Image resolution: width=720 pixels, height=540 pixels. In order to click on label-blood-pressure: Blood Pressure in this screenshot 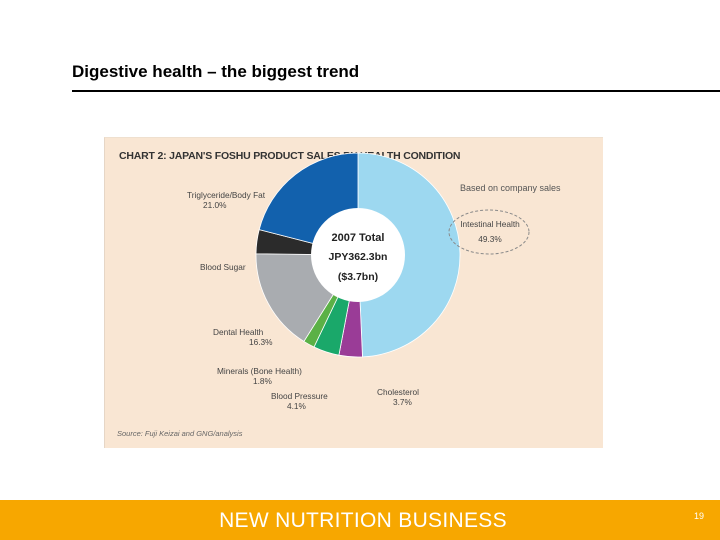, I will do `click(299, 396)`.